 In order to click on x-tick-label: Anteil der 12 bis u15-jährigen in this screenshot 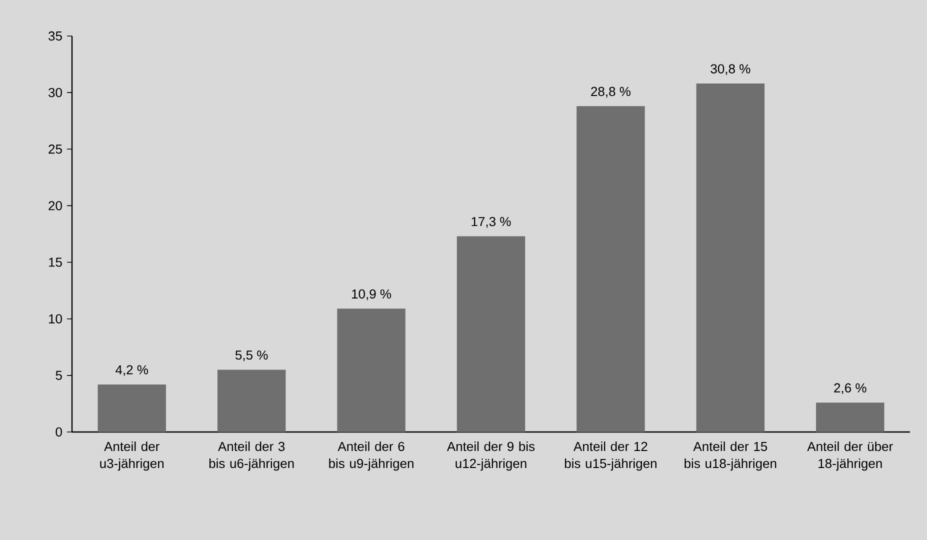, I will do `click(610, 456)`.